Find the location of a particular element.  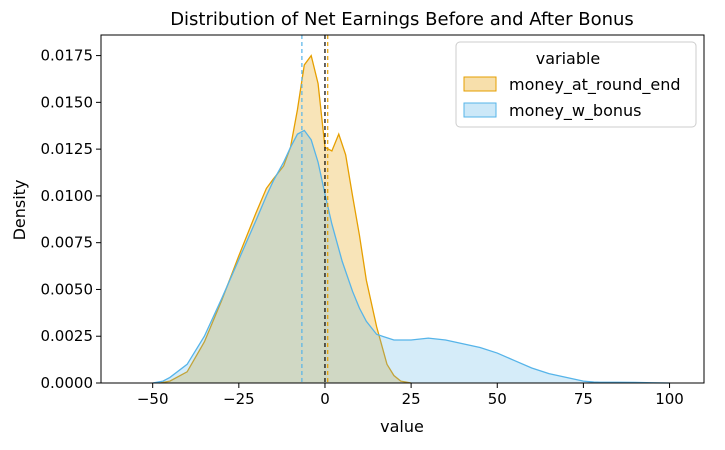

x-tick-label-3: 25 is located at coordinates (411, 399).